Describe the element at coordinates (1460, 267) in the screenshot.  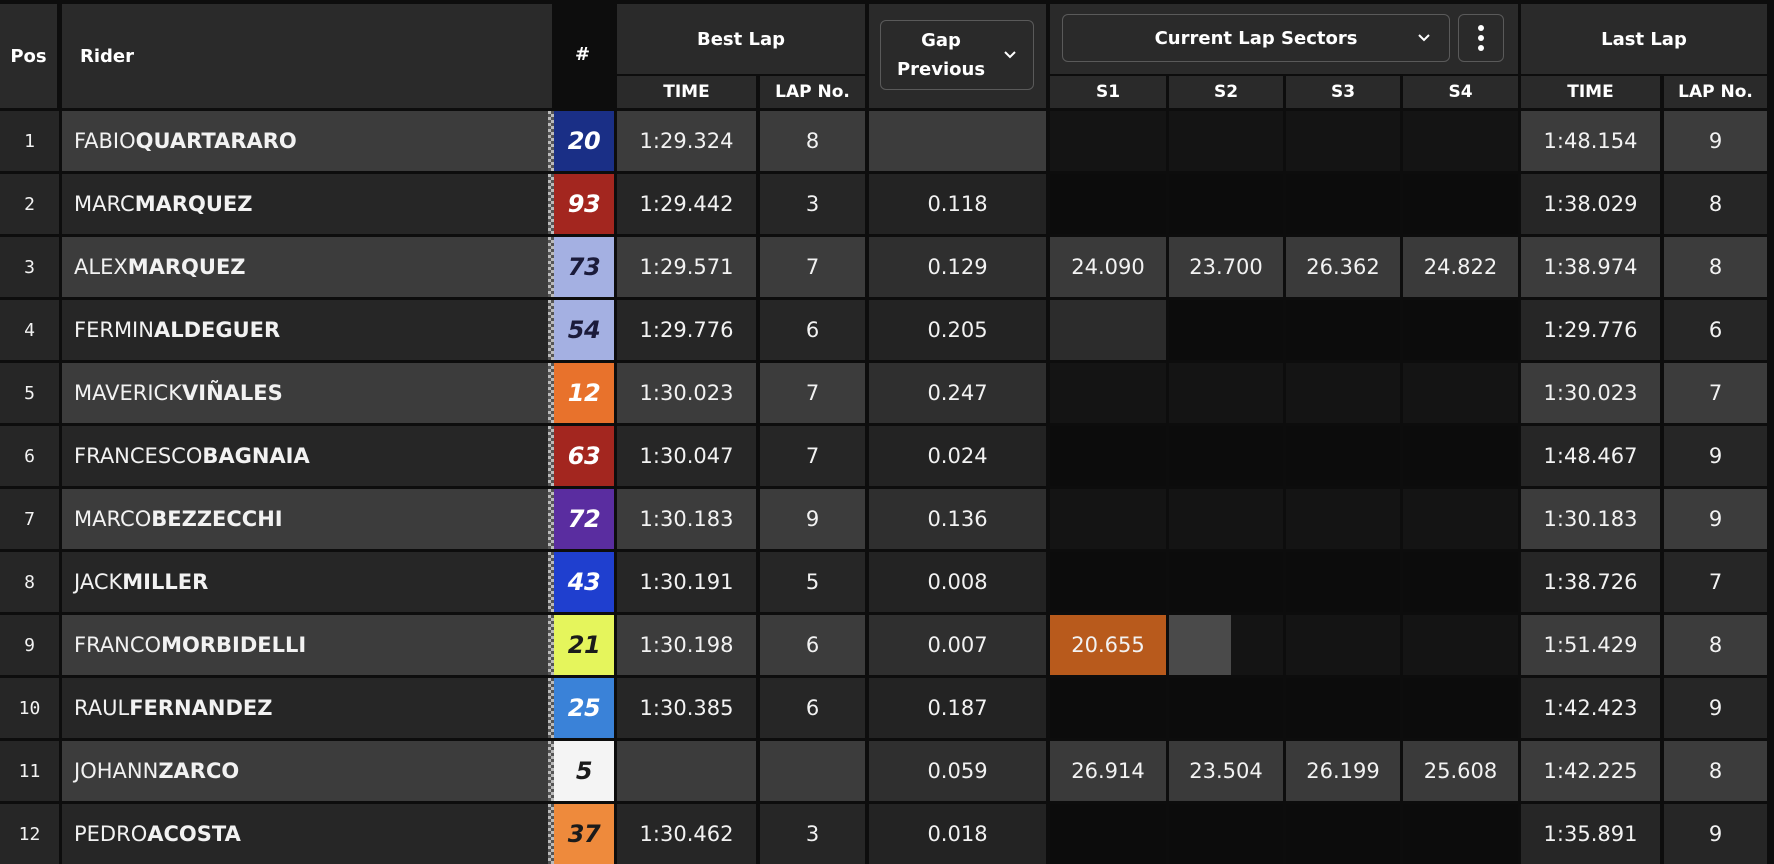
I see `sector-s4-cell: 24.822` at that location.